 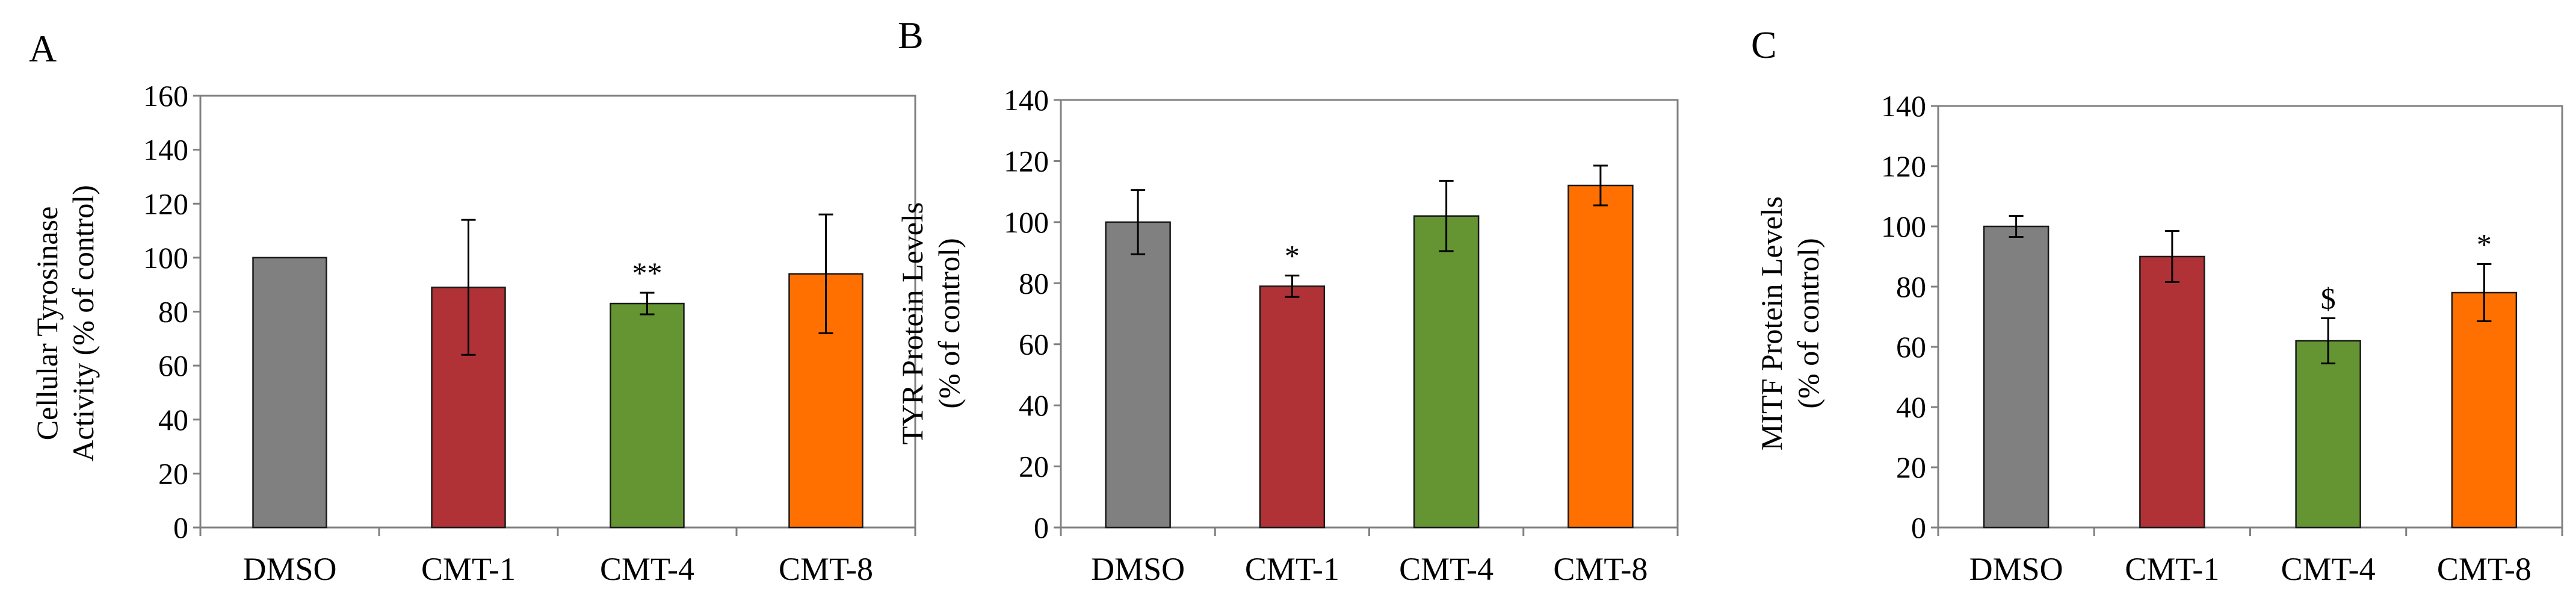 What do you see at coordinates (911, 35) in the screenshot?
I see `panel-letter-b: B` at bounding box center [911, 35].